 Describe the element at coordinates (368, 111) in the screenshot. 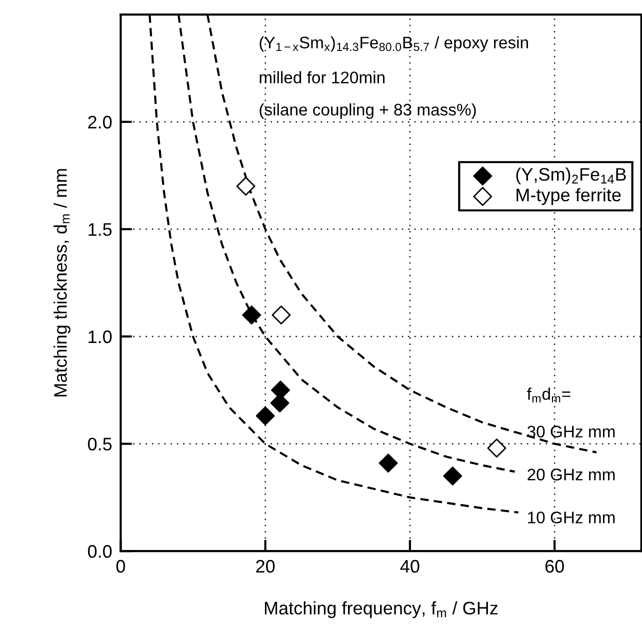

I see `annotation: (silane coupling + 83 mass%)` at that location.